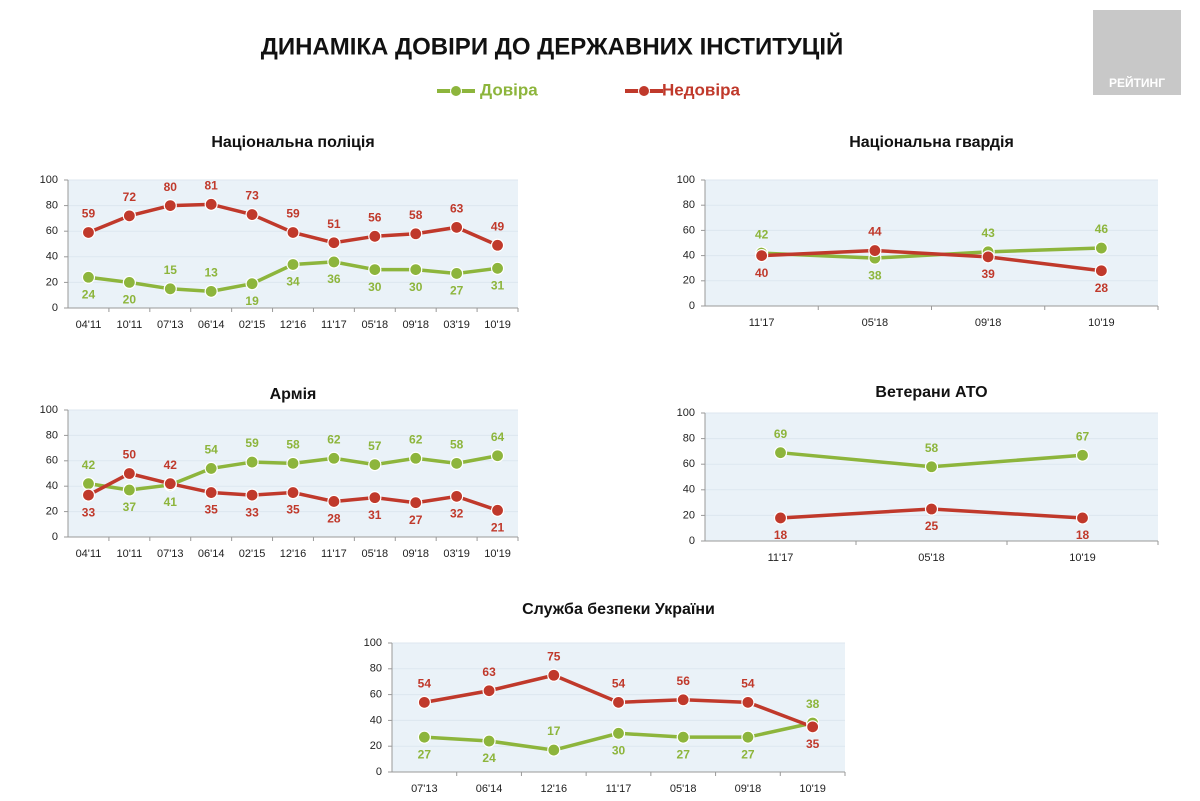  Describe the element at coordinates (89, 512) in the screenshot. I see `data-label: 33` at that location.